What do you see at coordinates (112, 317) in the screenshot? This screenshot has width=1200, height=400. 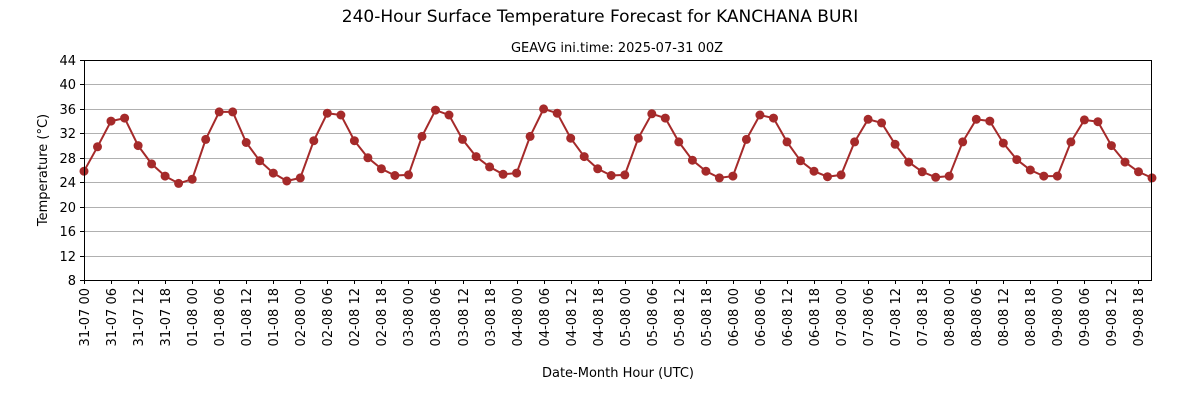 I see `x-tick-label: 31-07 06` at bounding box center [112, 317].